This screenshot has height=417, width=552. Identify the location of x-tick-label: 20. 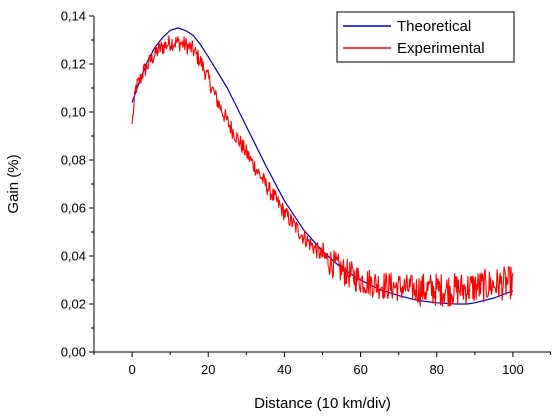
(208, 369).